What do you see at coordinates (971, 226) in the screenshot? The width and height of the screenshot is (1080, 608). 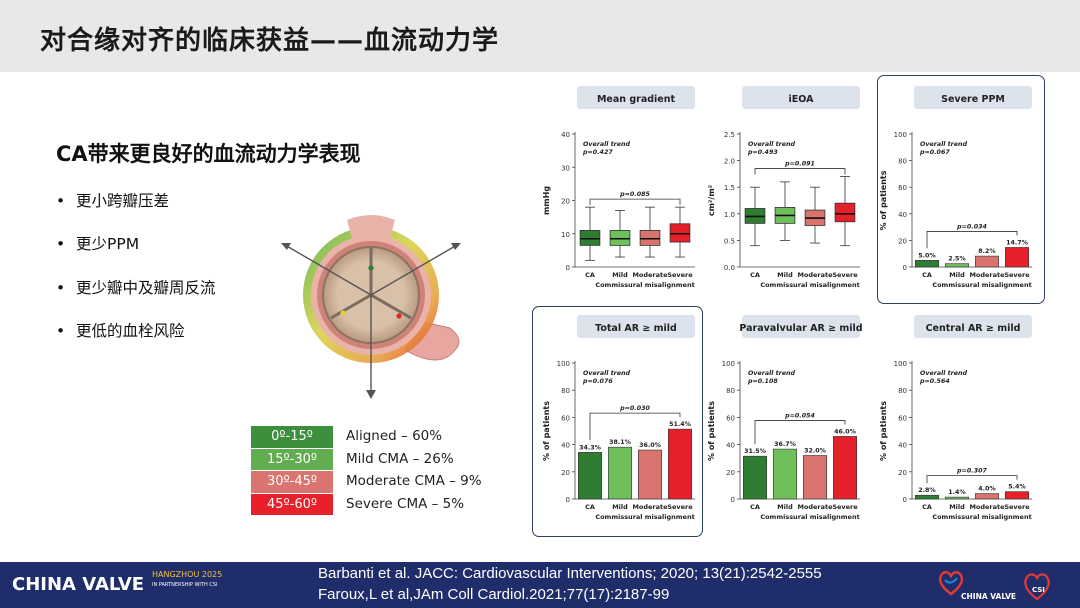 I see `bracket-p-value: p=0.034` at bounding box center [971, 226].